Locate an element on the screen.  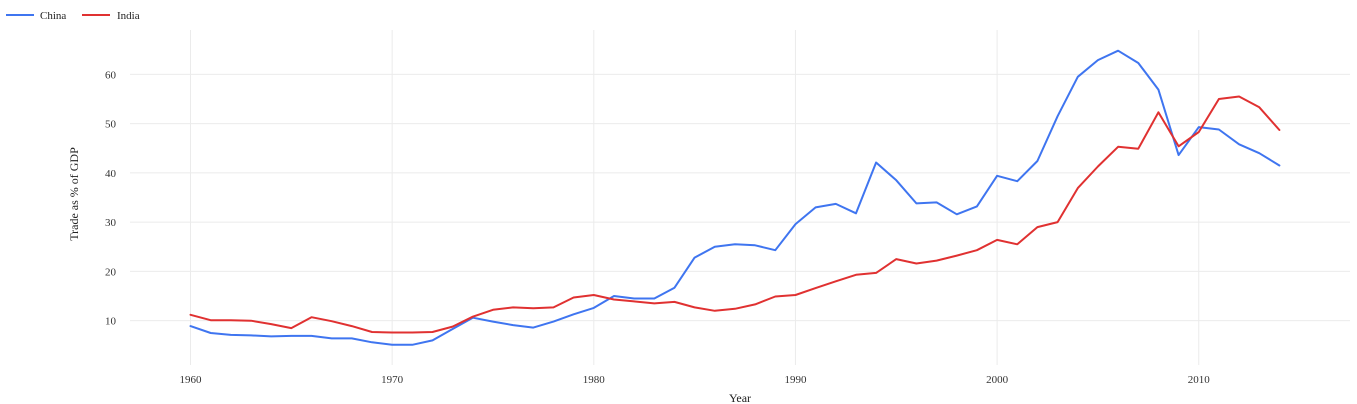
y-axis-title: Trade as % of GDP is located at coordinates (74, 194).